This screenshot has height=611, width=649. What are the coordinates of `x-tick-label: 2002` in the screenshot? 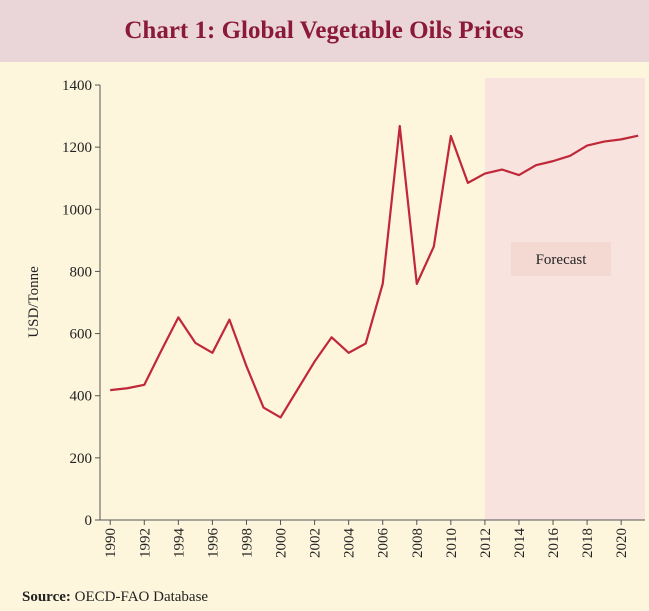 It's located at (316, 543).